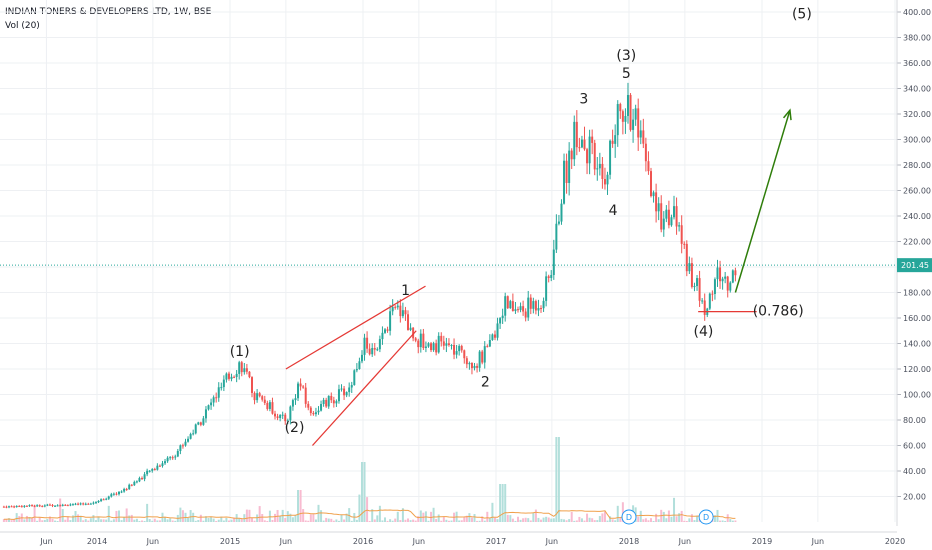 This screenshot has height=550, width=932. Describe the element at coordinates (914, 420) in the screenshot. I see `y-tick-label: 80.00` at that location.